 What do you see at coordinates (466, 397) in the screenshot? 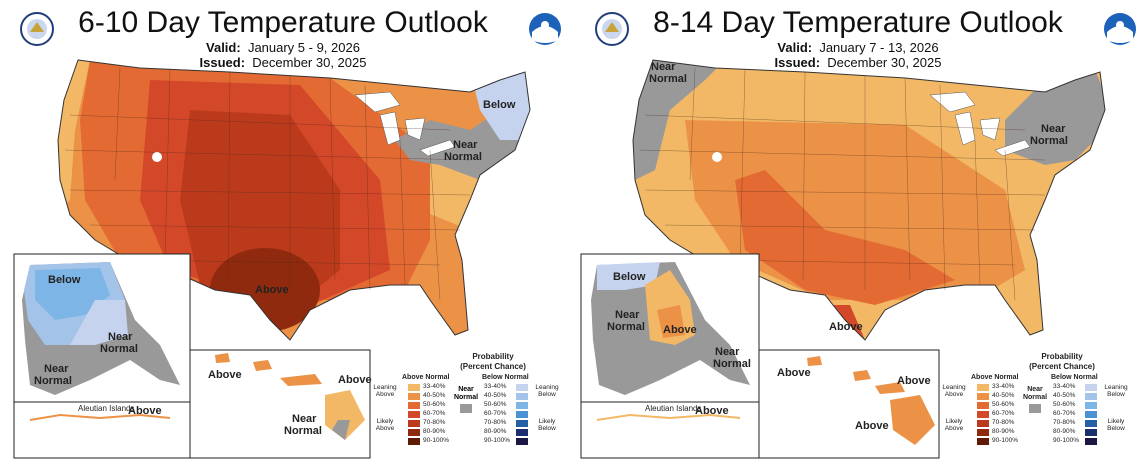
I see `near-head2: Normal` at bounding box center [466, 397].